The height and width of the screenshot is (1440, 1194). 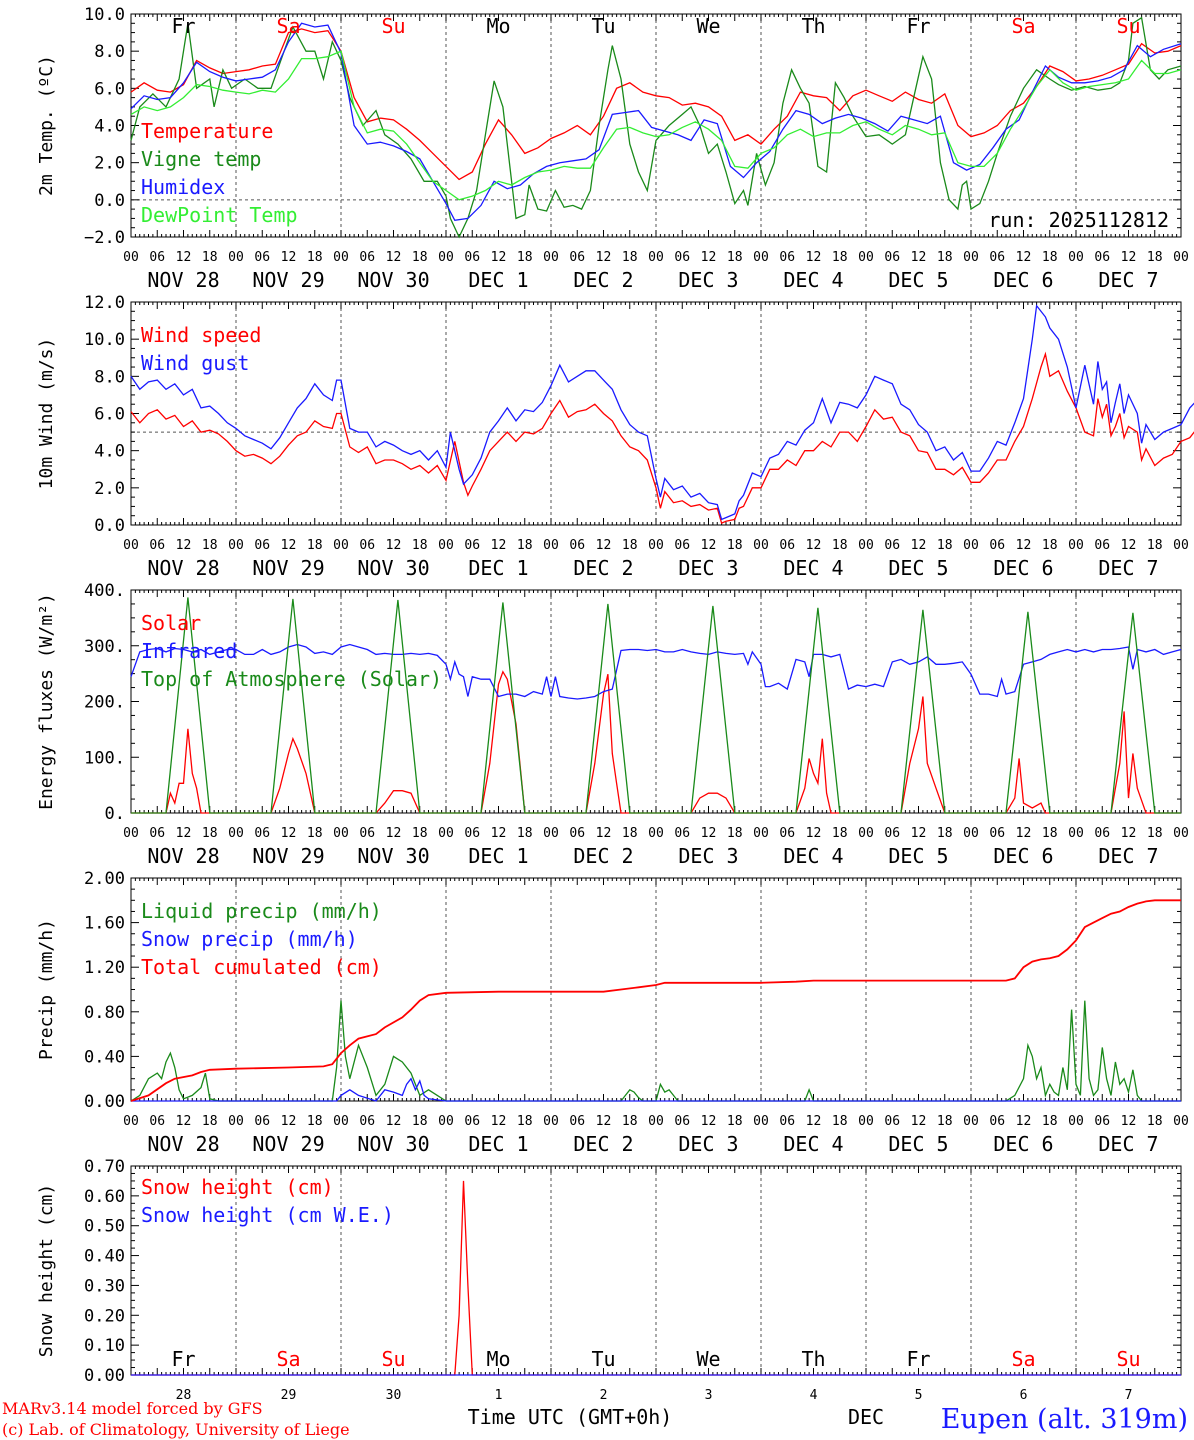 I want to click on plot-frame, so click(x=656, y=413).